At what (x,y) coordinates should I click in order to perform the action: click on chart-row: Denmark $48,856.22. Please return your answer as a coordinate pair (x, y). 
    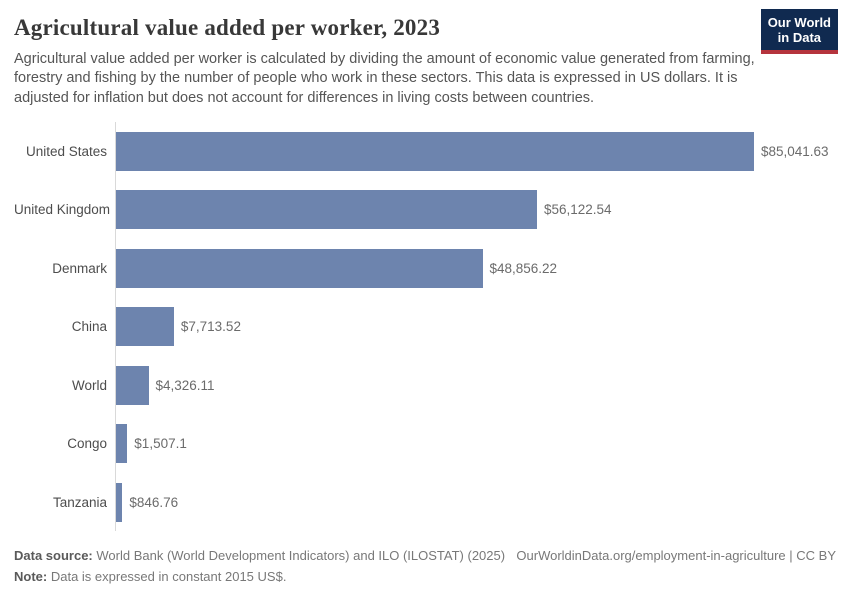
    Looking at the image, I should click on (432, 268).